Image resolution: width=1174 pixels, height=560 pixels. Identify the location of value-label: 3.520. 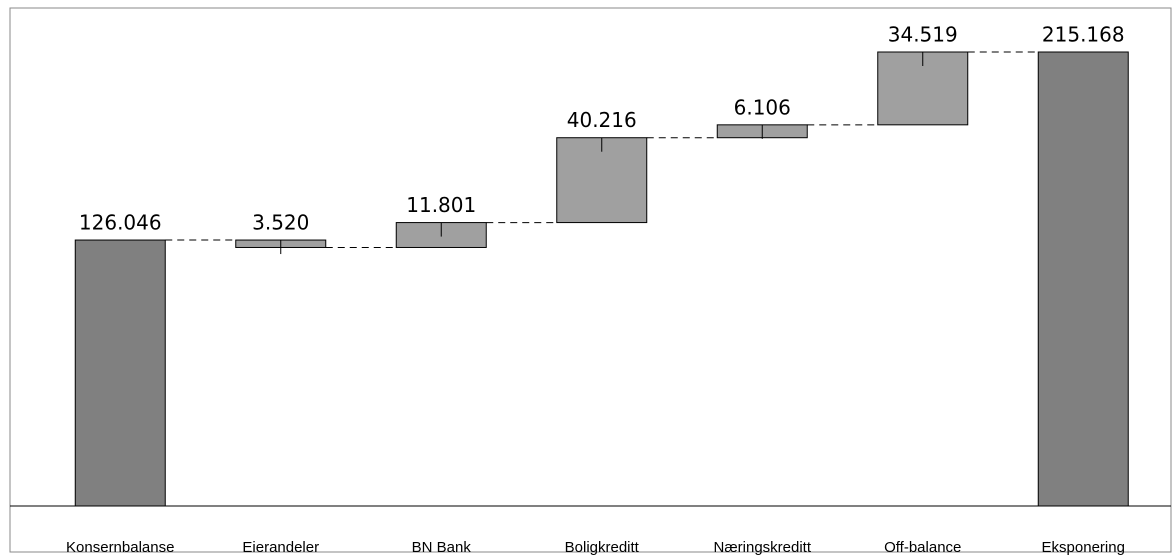
(280, 223).